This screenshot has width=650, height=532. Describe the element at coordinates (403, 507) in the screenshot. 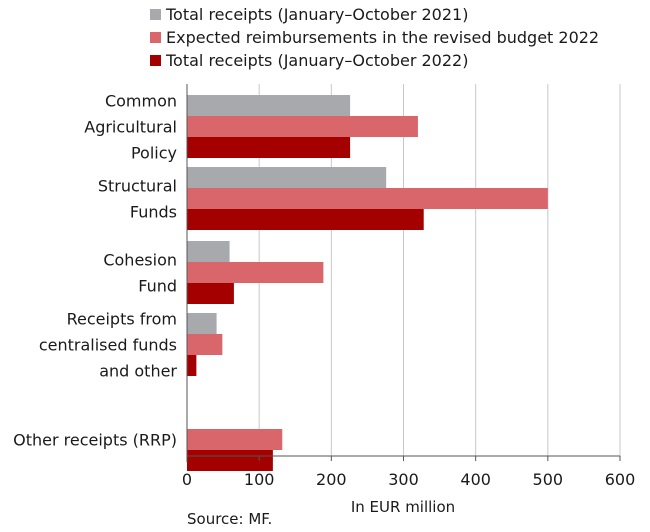

I see `x-axis-title: In EUR million` at that location.